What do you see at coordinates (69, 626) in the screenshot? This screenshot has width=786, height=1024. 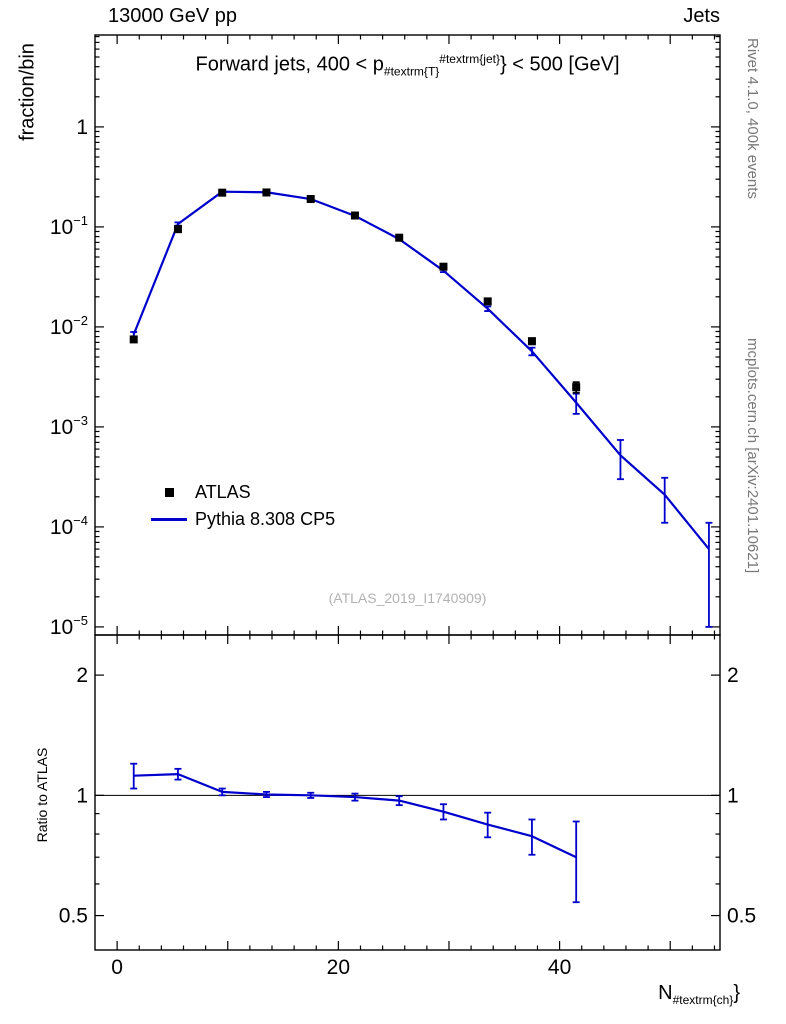 I see `svg-text: 10⁻⁵` at bounding box center [69, 626].